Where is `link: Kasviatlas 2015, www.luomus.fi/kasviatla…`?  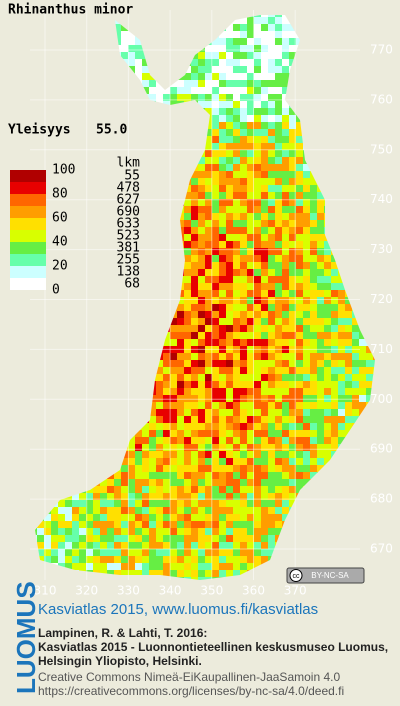
link: Kasviatlas 2015, www.luomus.fi/kasviatla… is located at coordinates (178, 609).